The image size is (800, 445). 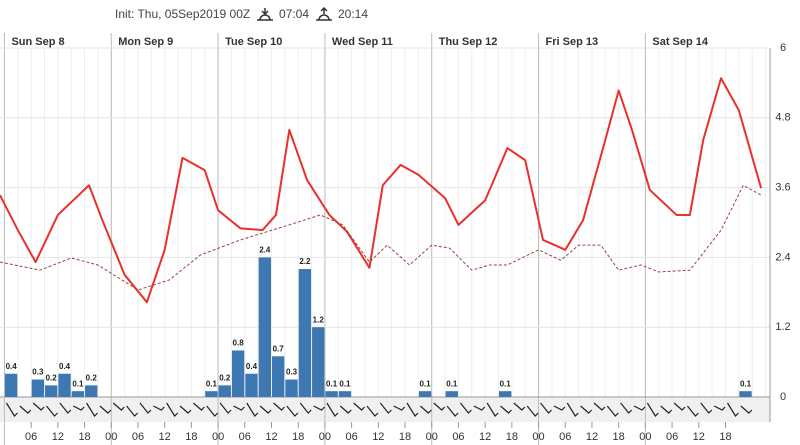 I want to click on day-label: Fri Sep 13, so click(x=572, y=42).